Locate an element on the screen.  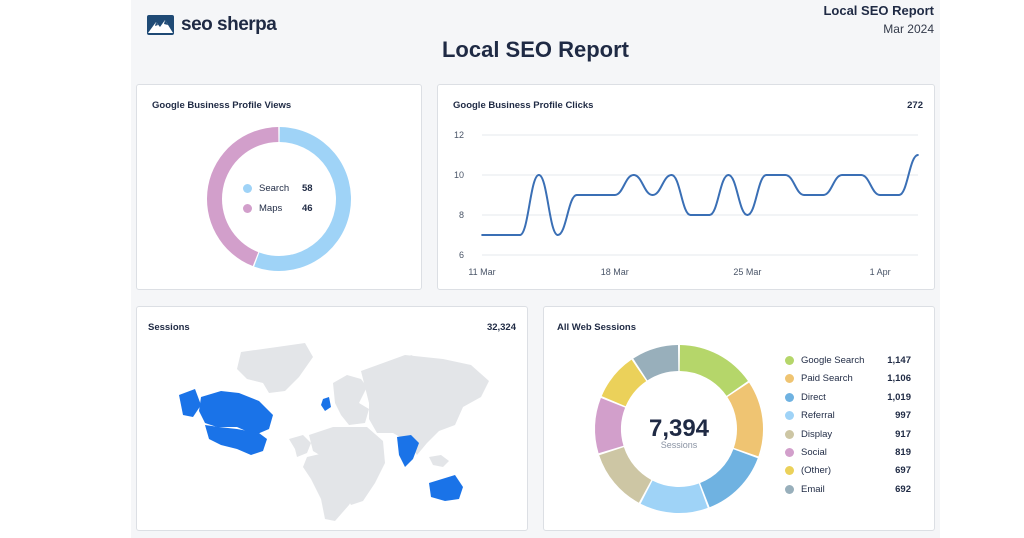
card-total: 32,324 is located at coordinates (501, 327).